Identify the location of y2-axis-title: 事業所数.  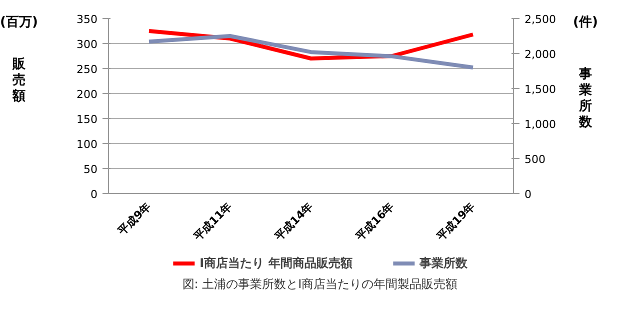
(585, 99).